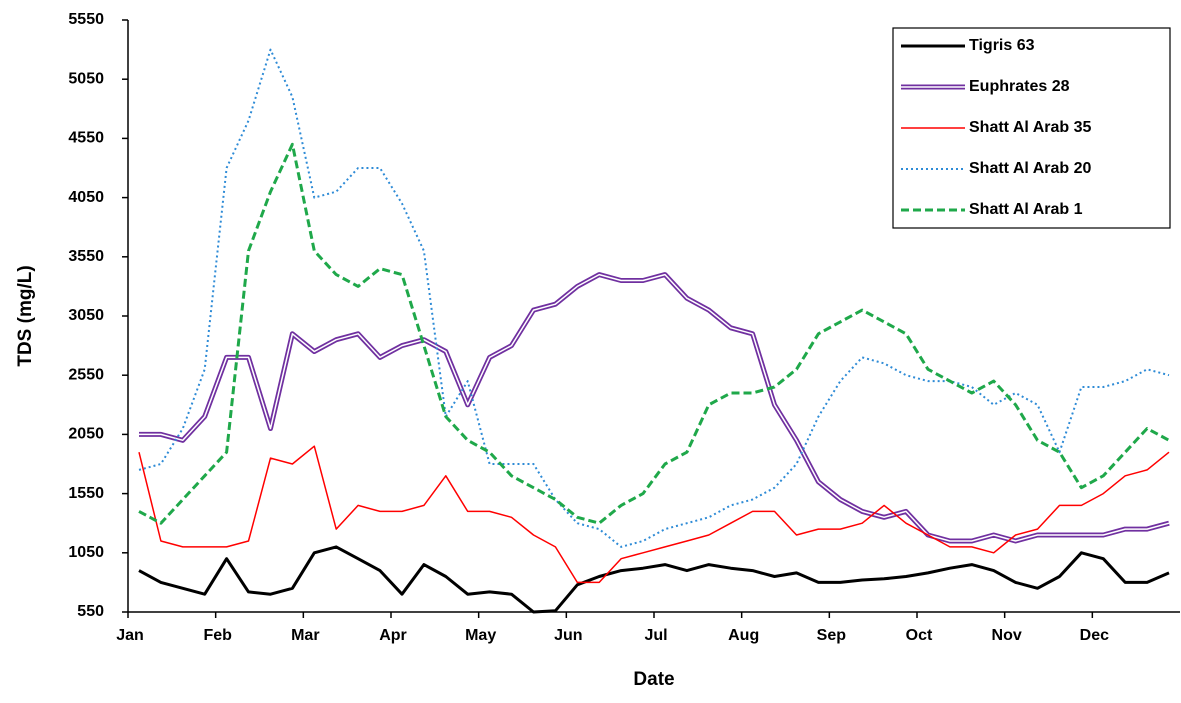 This screenshot has height=703, width=1181. Describe the element at coordinates (1007, 635) in the screenshot. I see `x-tick-label: Nov` at that location.